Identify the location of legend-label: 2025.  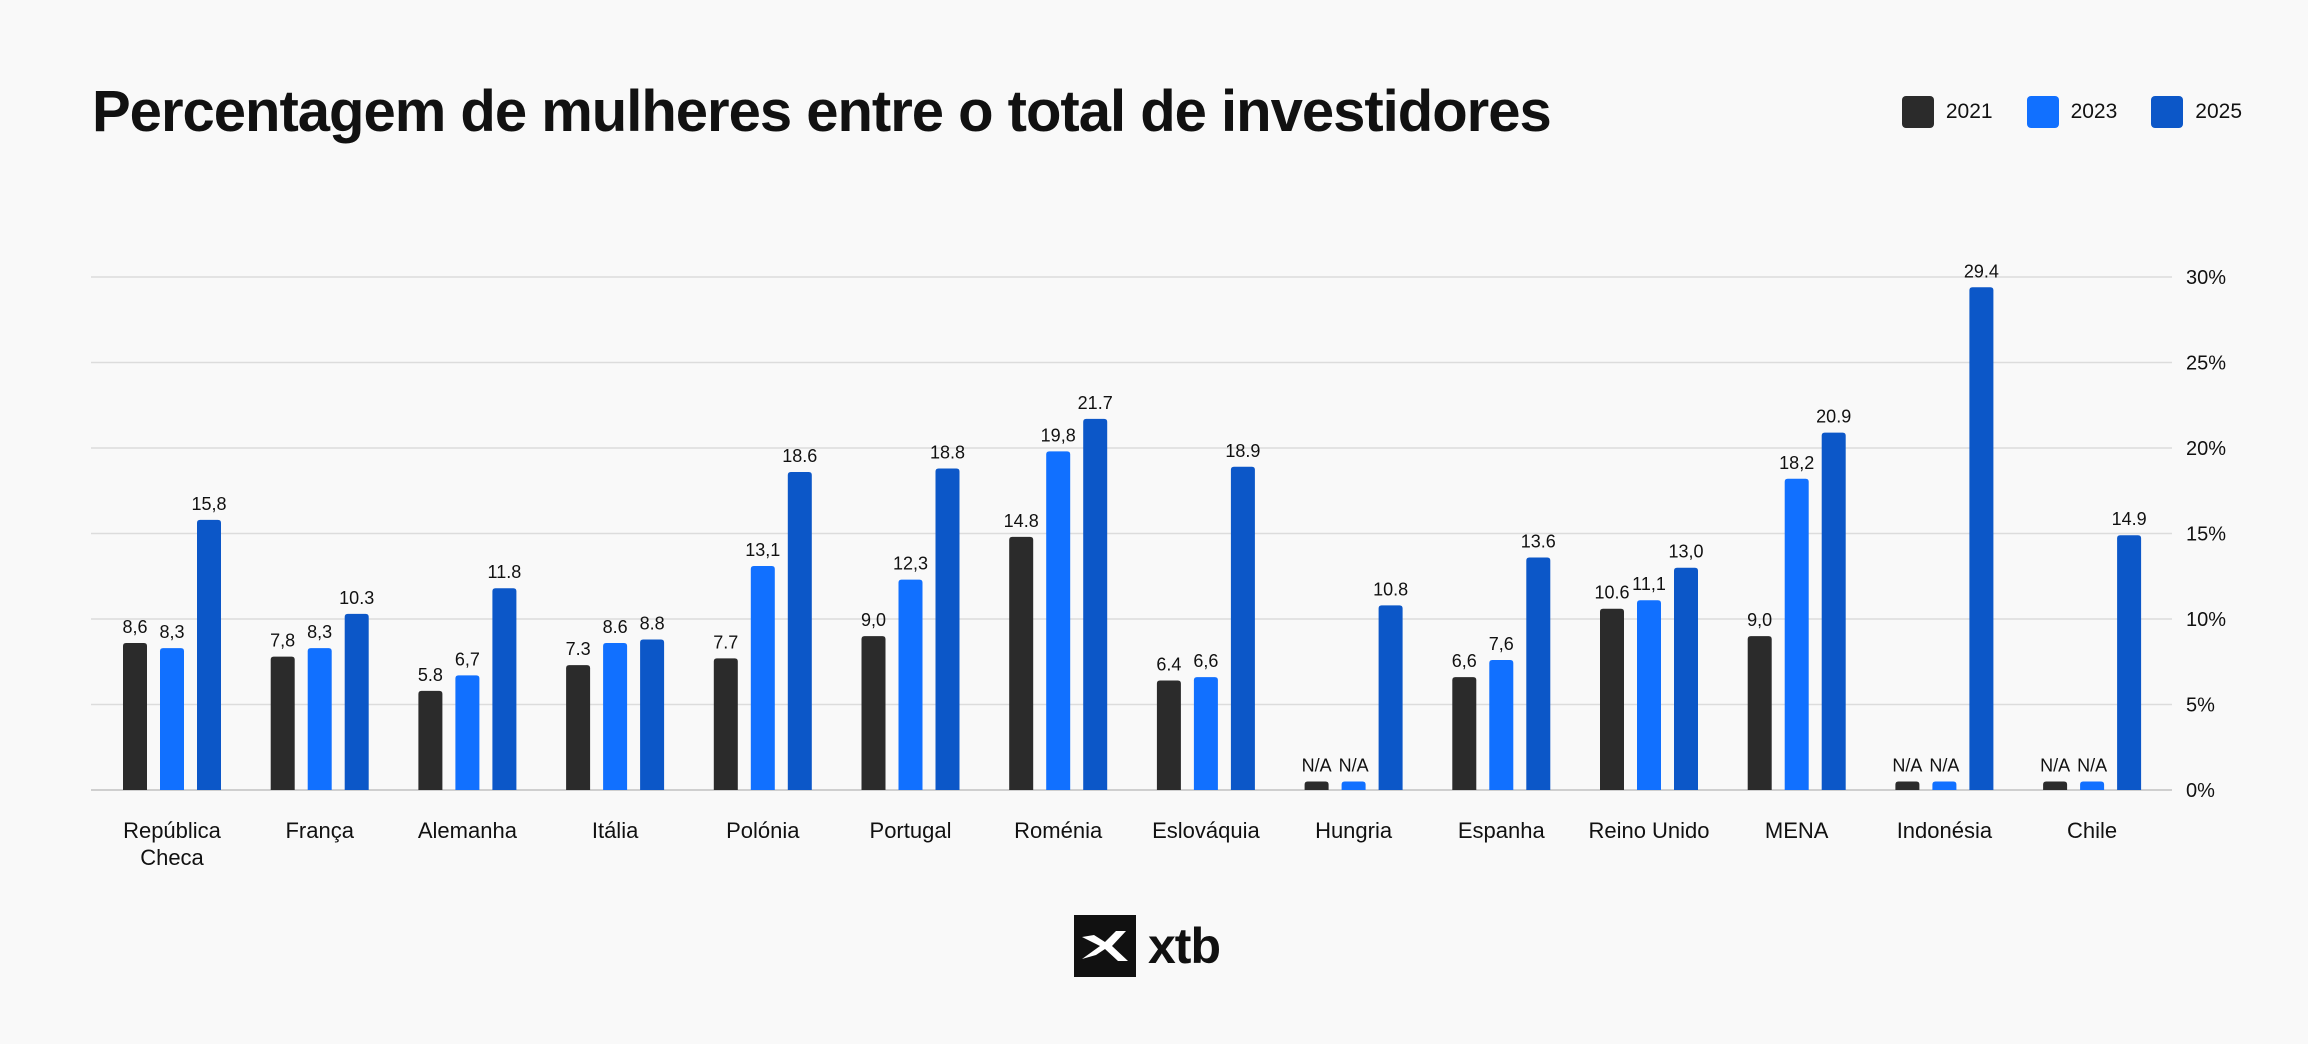
(2218, 111).